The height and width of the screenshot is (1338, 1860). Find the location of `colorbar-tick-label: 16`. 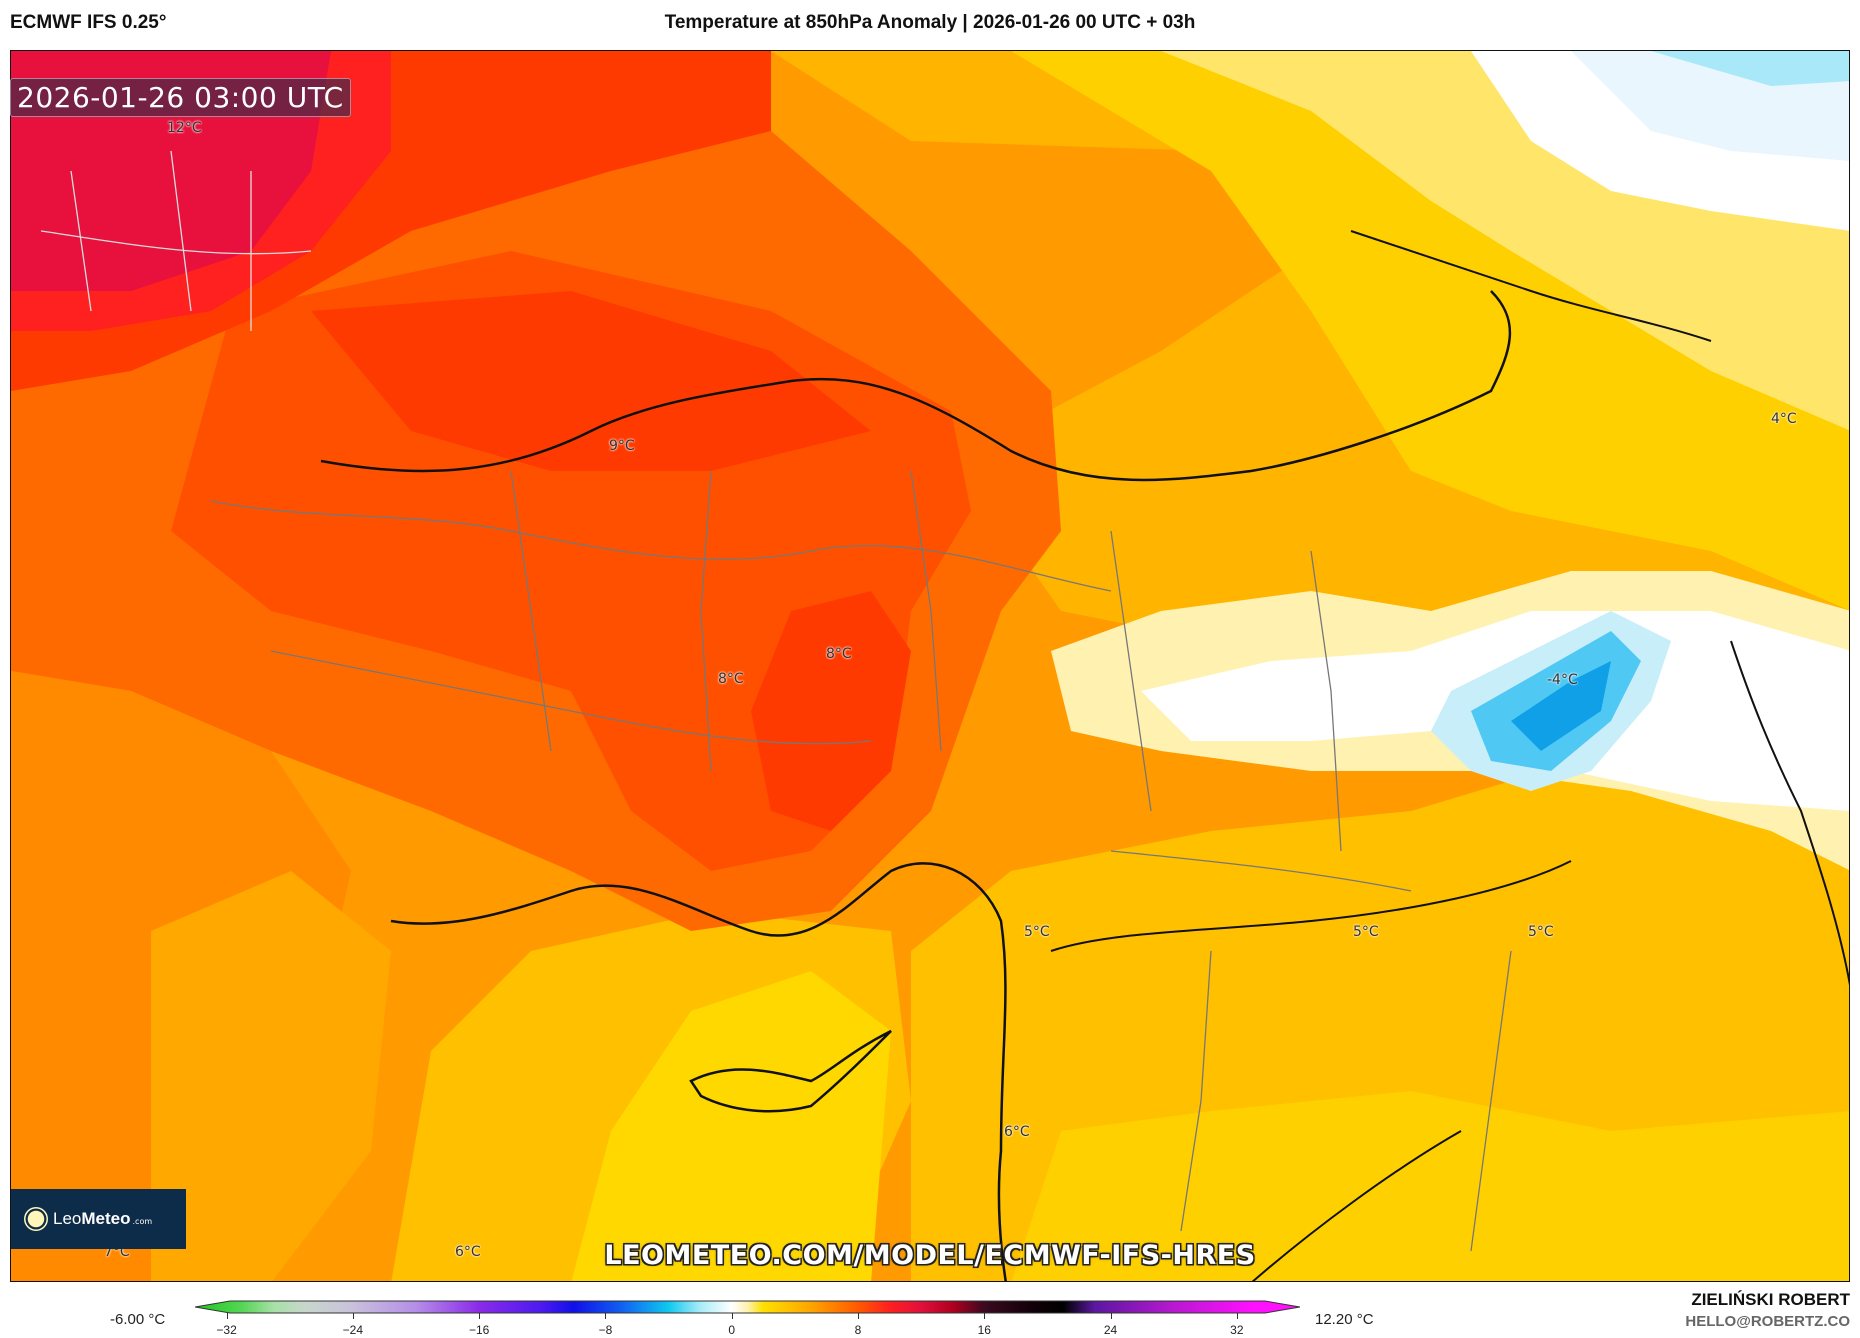

colorbar-tick-label: 16 is located at coordinates (984, 1330).